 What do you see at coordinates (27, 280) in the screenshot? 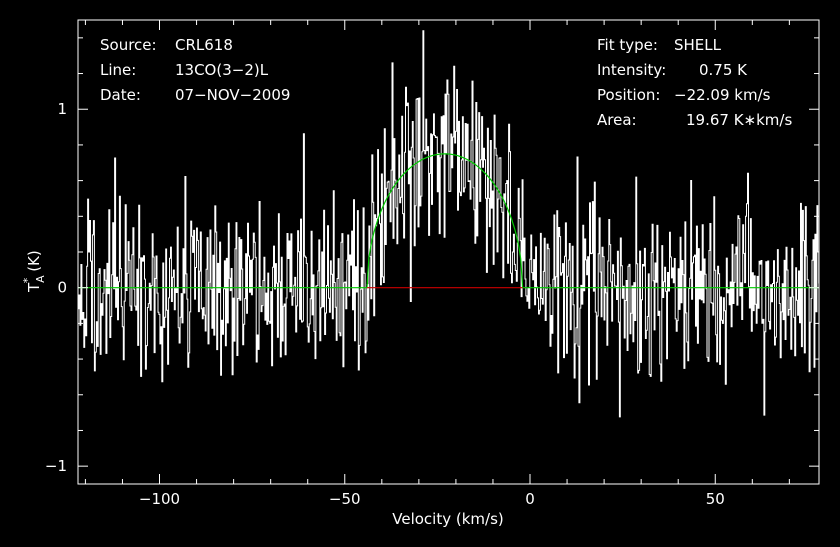
I see `y-axis-title-sup: *` at bounding box center [27, 280].